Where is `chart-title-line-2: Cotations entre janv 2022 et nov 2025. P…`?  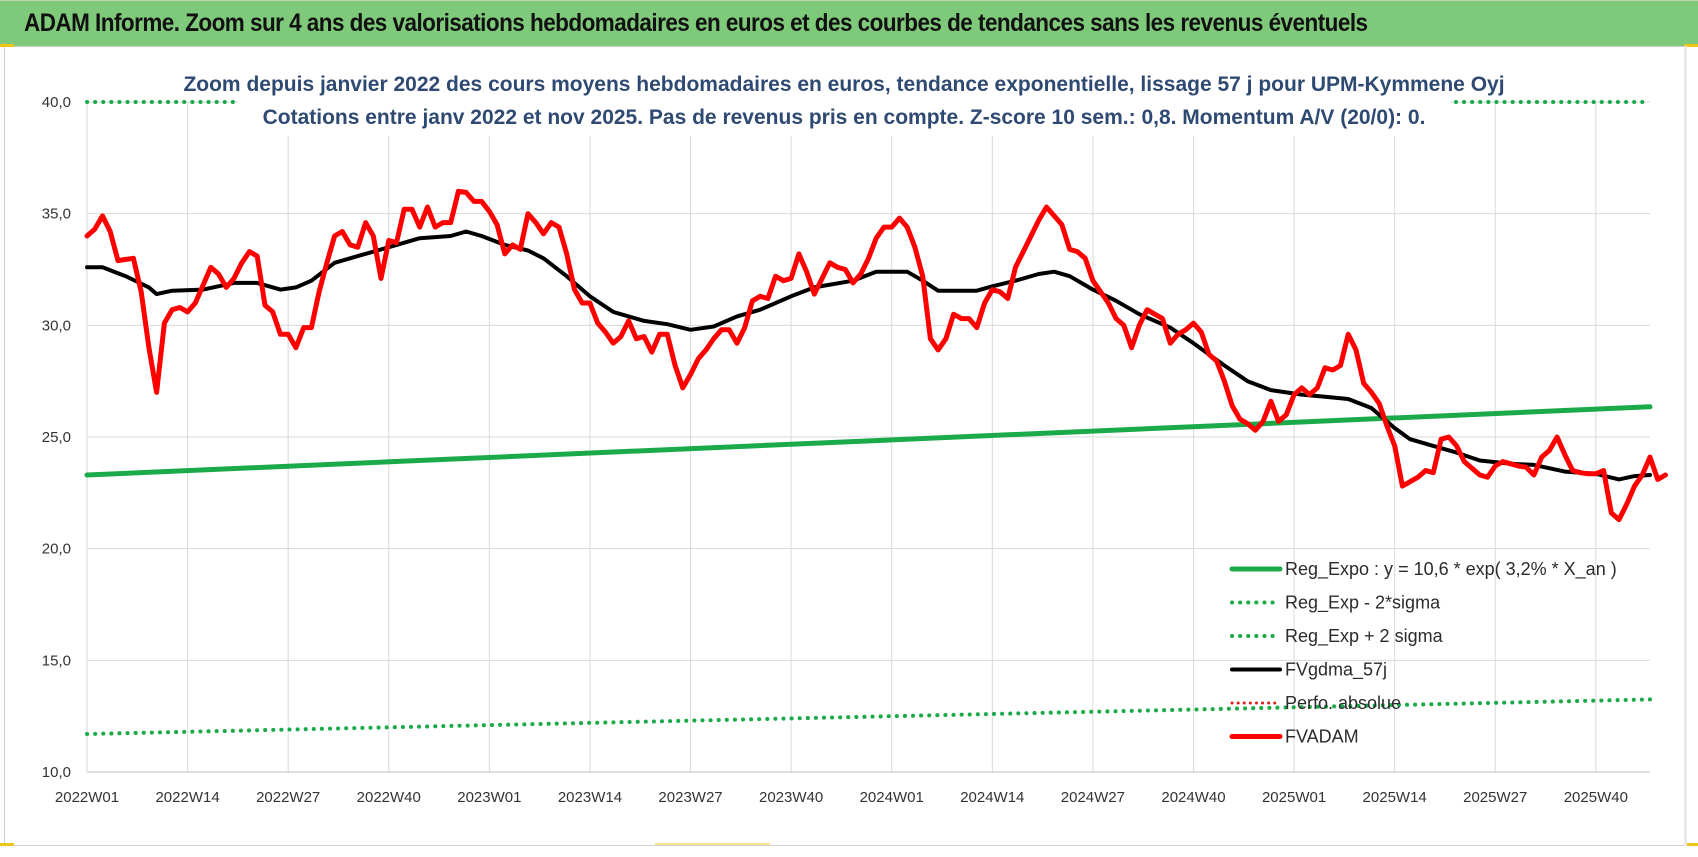 chart-title-line-2: Cotations entre janv 2022 et nov 2025. P… is located at coordinates (844, 117).